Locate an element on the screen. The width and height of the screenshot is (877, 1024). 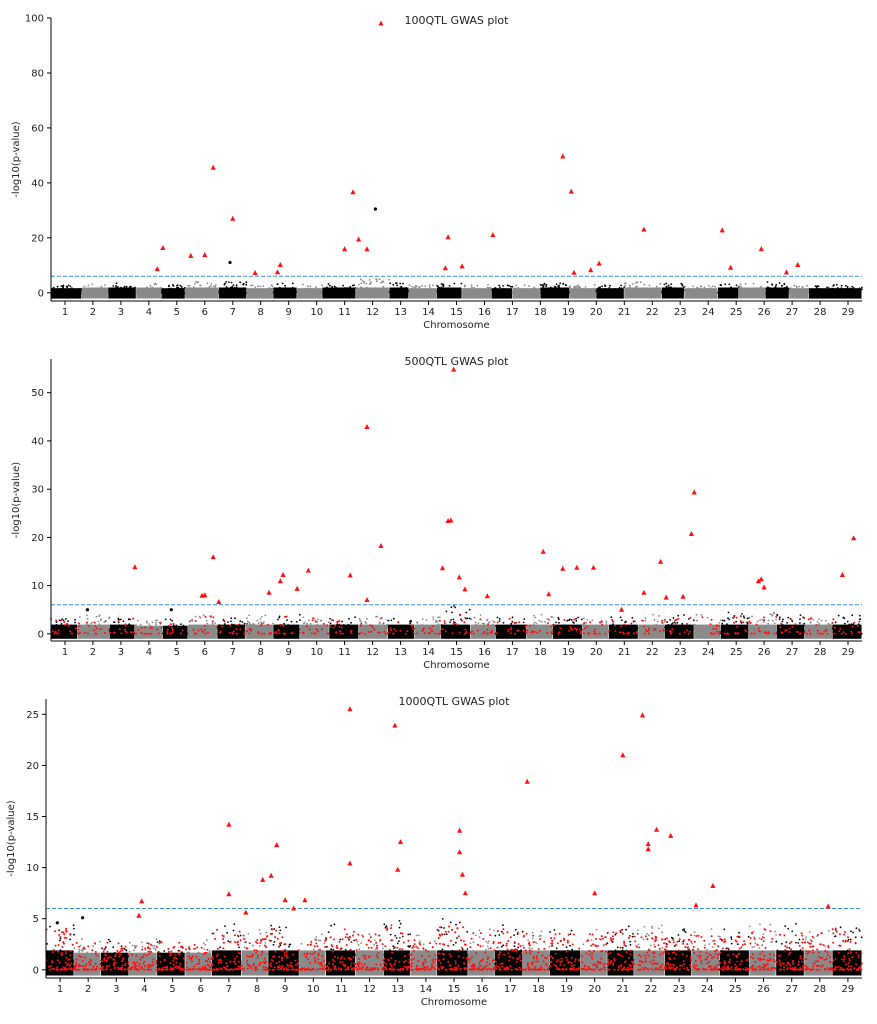
chromosome-tick-label: 9 is located at coordinates (289, 652).